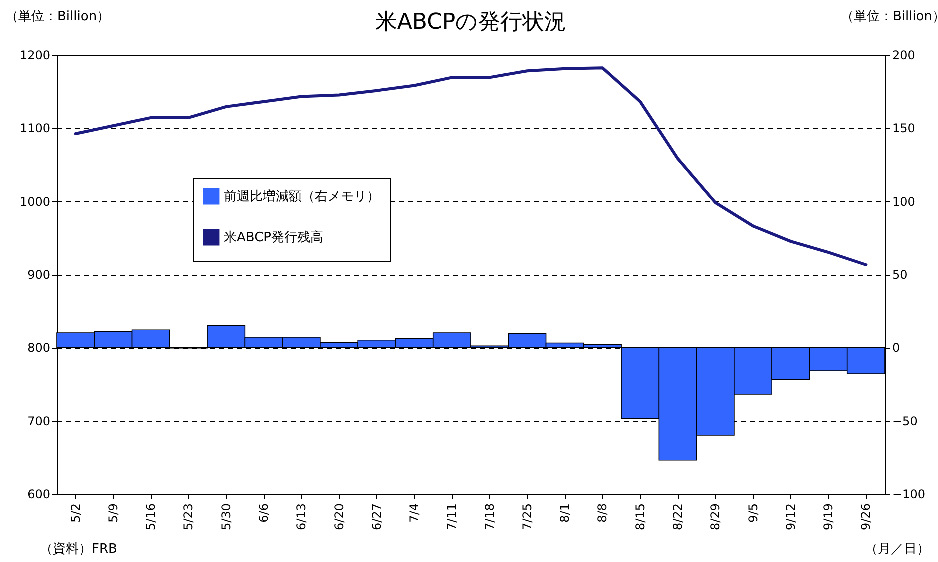  What do you see at coordinates (39, 348) in the screenshot?
I see `y-tick-label: 800` at bounding box center [39, 348].